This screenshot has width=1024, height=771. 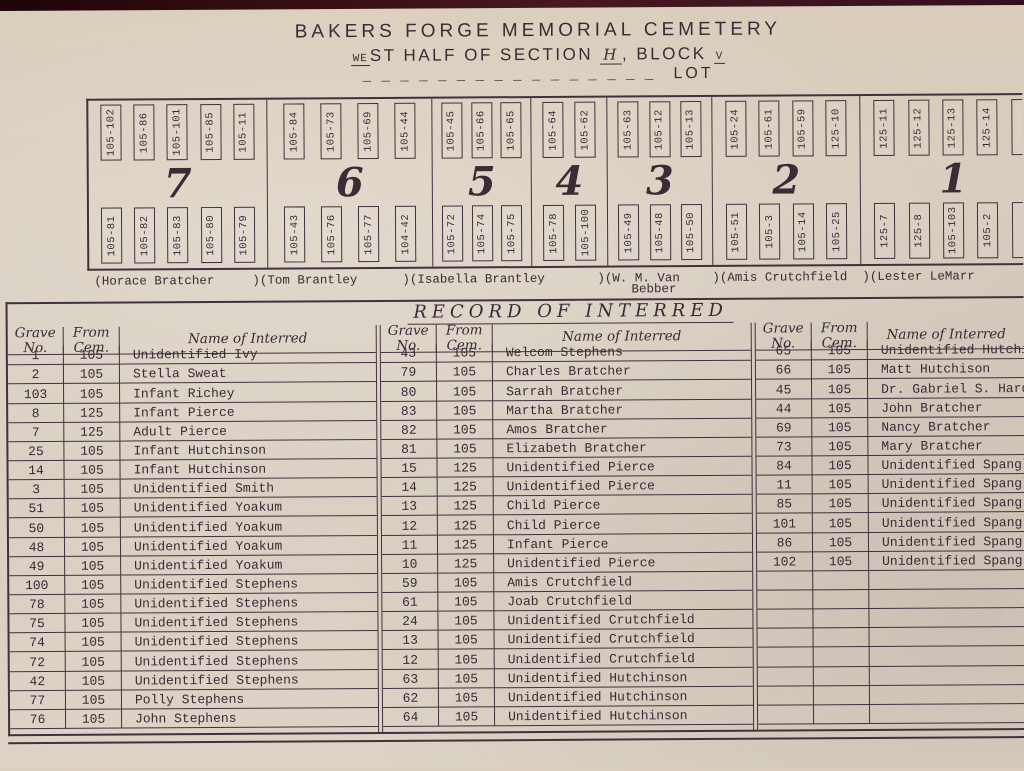 I want to click on plot-label: 105-50, so click(x=691, y=232).